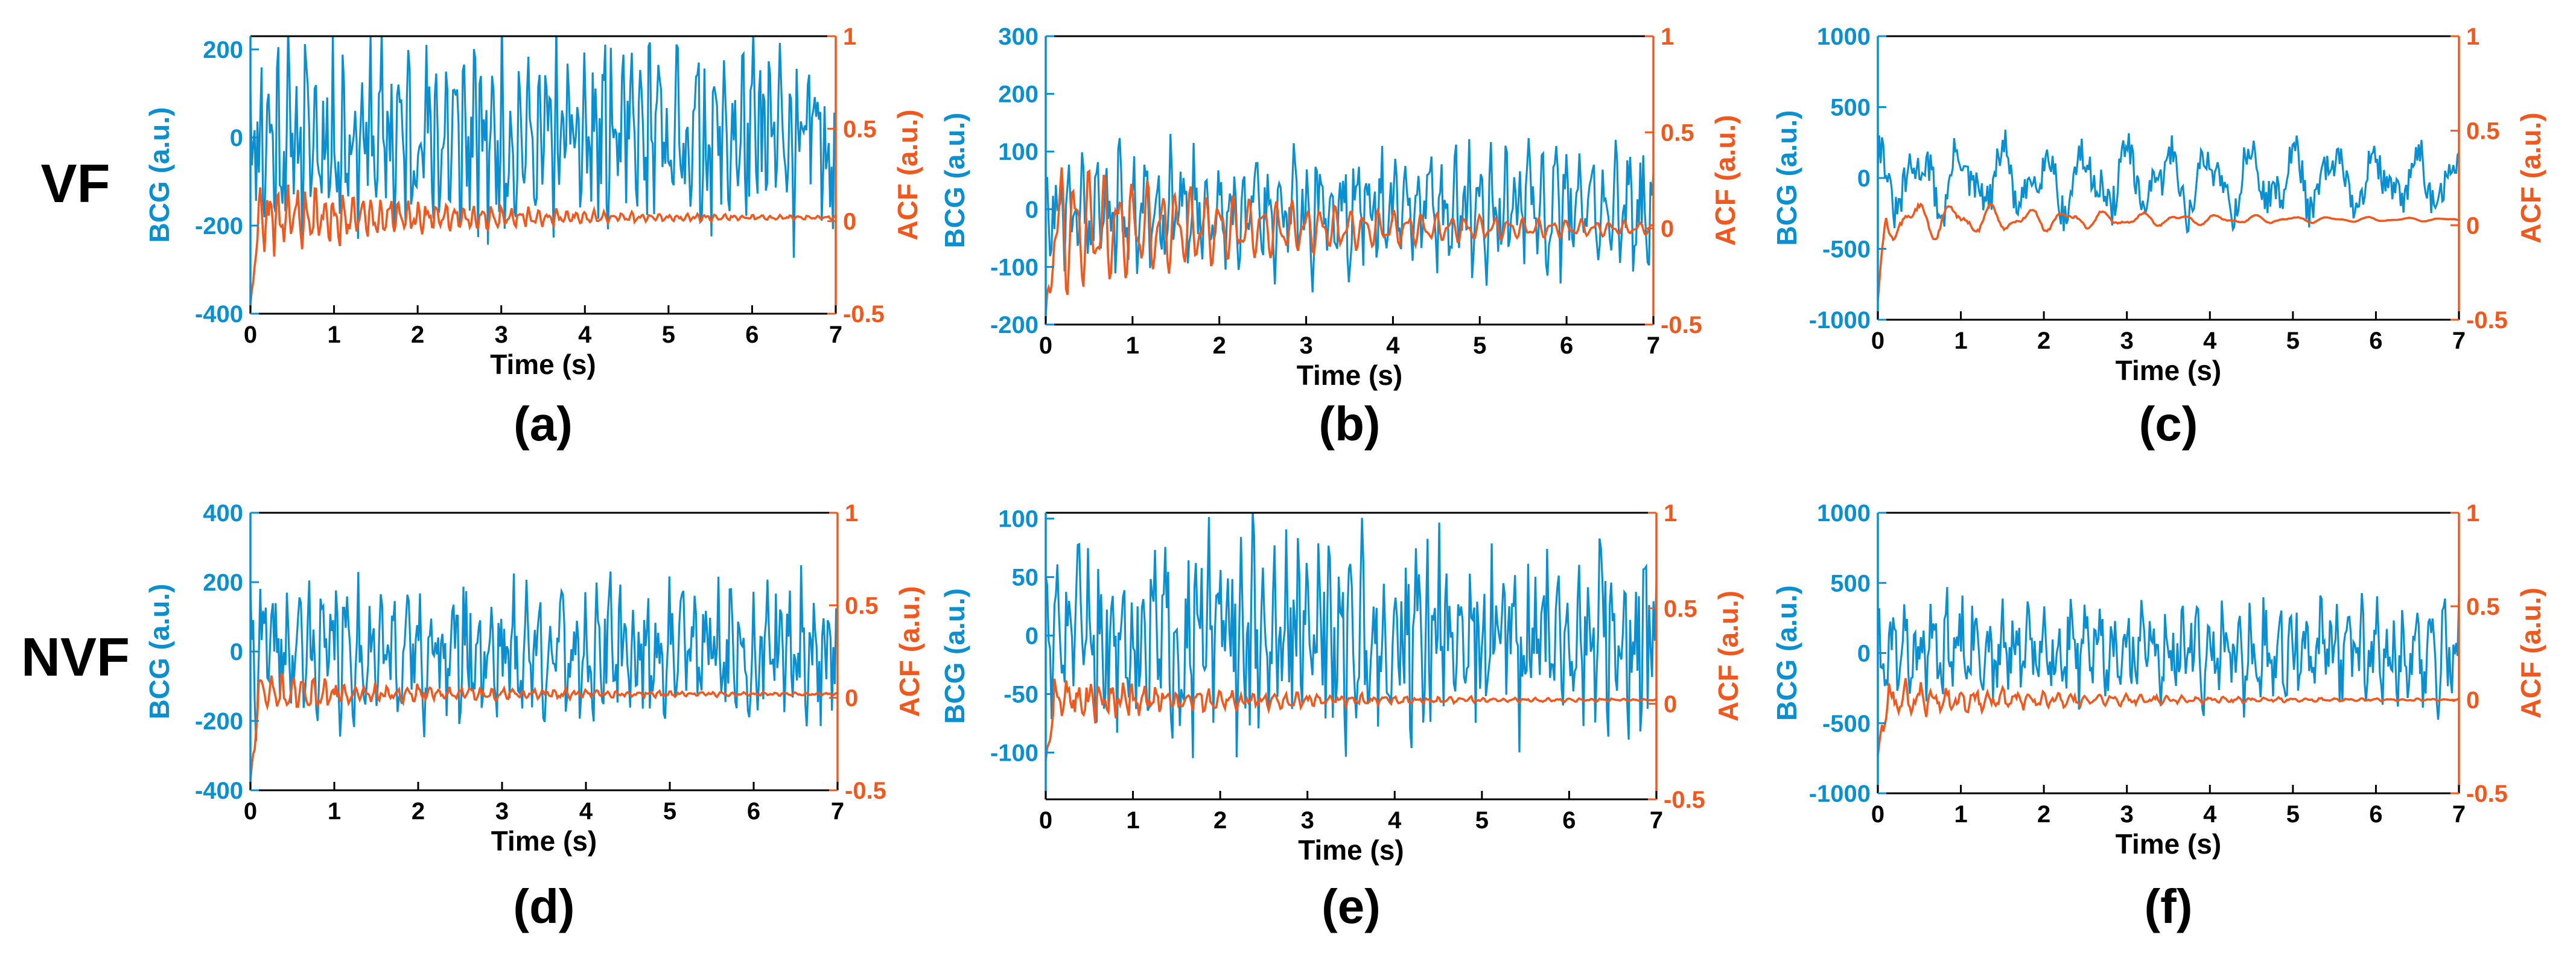  I want to click on y-tick-label-left-b: 100, so click(1018, 152).